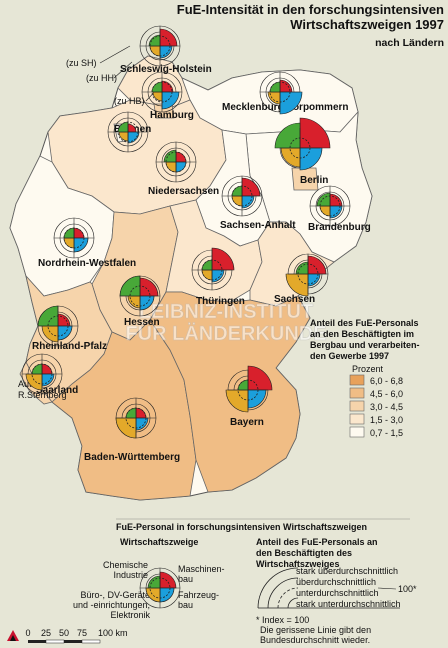  Describe the element at coordinates (101, 78) in the screenshot. I see `ref-label-hh: (zu HH)` at that location.